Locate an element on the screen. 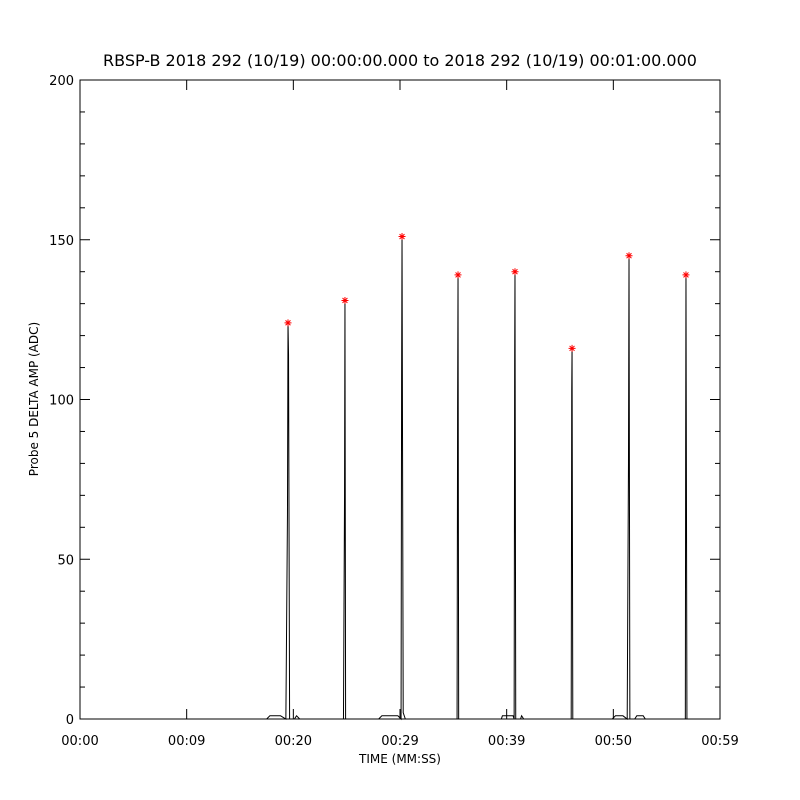 The width and height of the screenshot is (800, 800). x-tick-label: 00:59 is located at coordinates (719, 741).